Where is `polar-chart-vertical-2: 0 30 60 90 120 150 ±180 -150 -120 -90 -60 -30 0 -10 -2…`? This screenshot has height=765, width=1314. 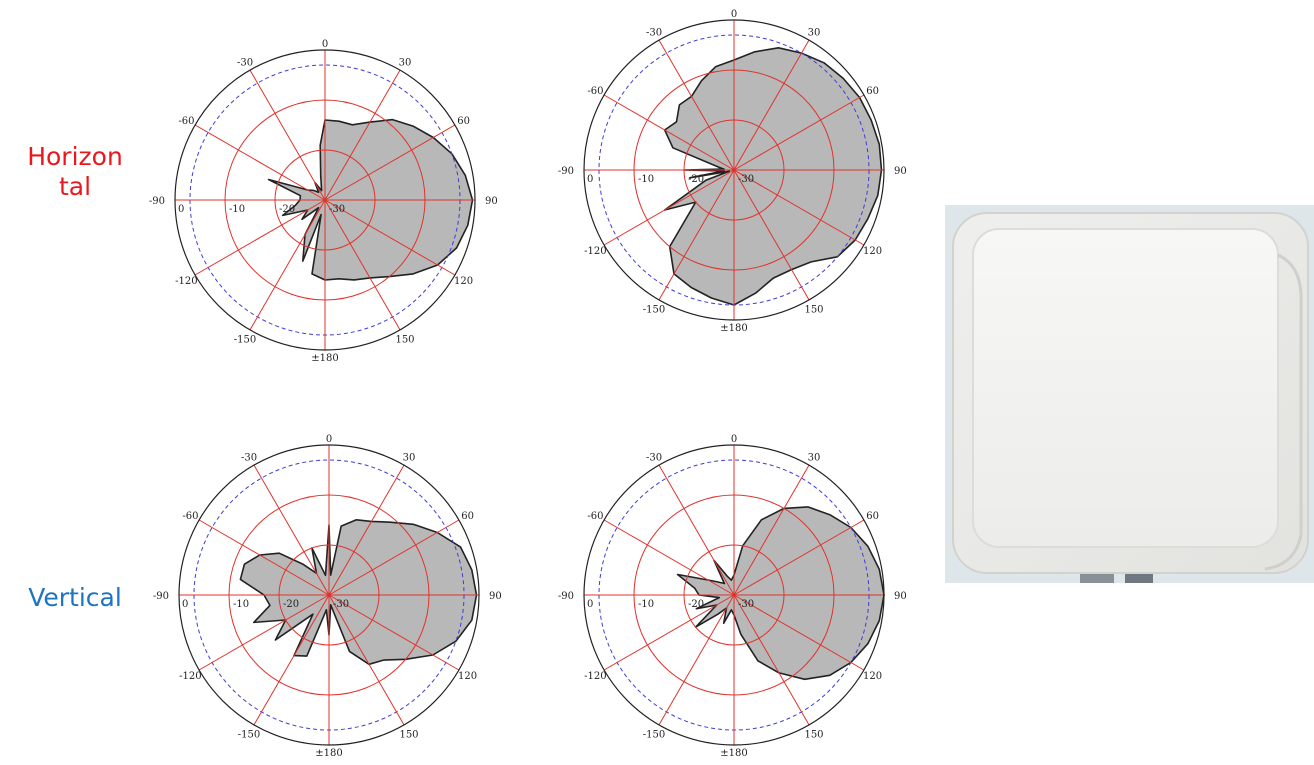
polar-chart-vertical-2: 0 30 60 90 120 150 ±180 -150 -120 -90 -60 -30 0 -10 -2… is located at coordinates (732, 596).